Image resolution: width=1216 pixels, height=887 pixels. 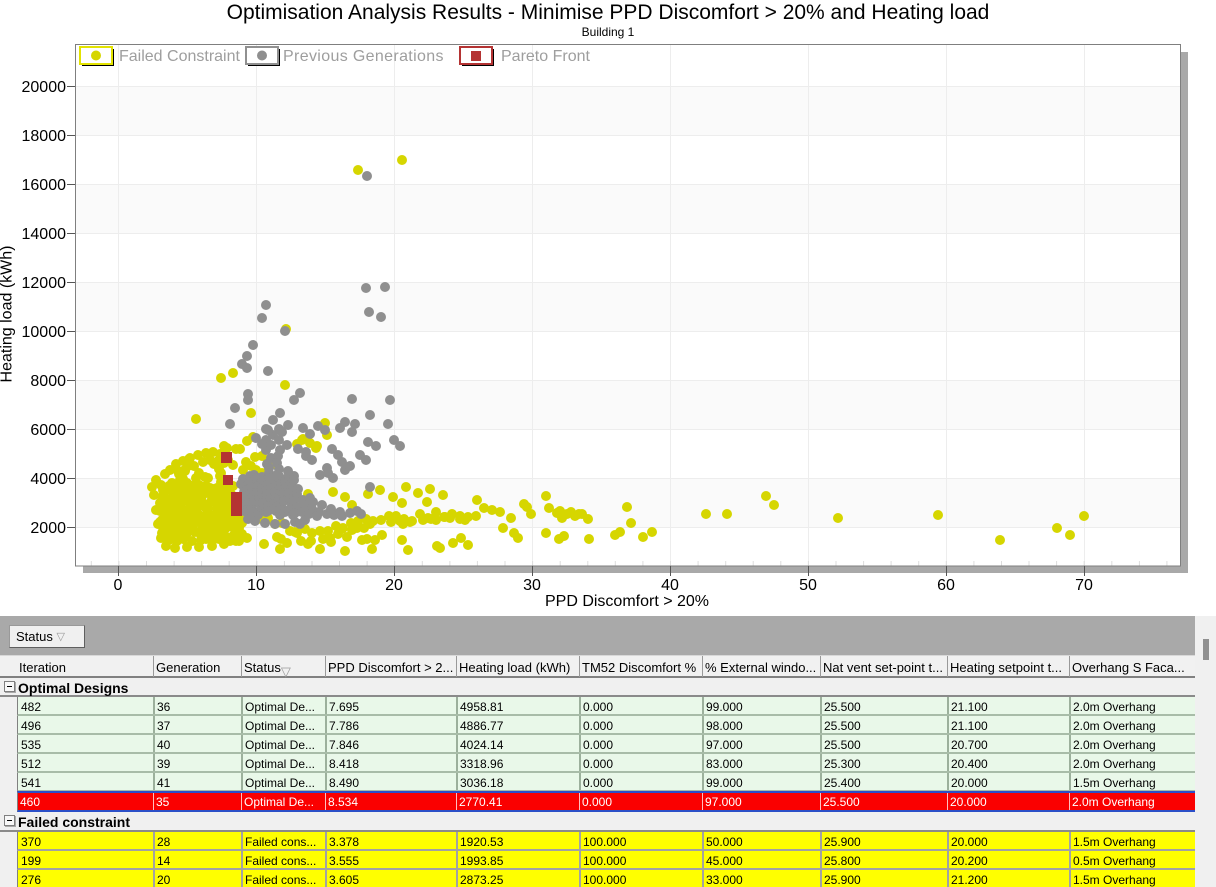 I want to click on svg-text: 14000, so click(x=44, y=234).